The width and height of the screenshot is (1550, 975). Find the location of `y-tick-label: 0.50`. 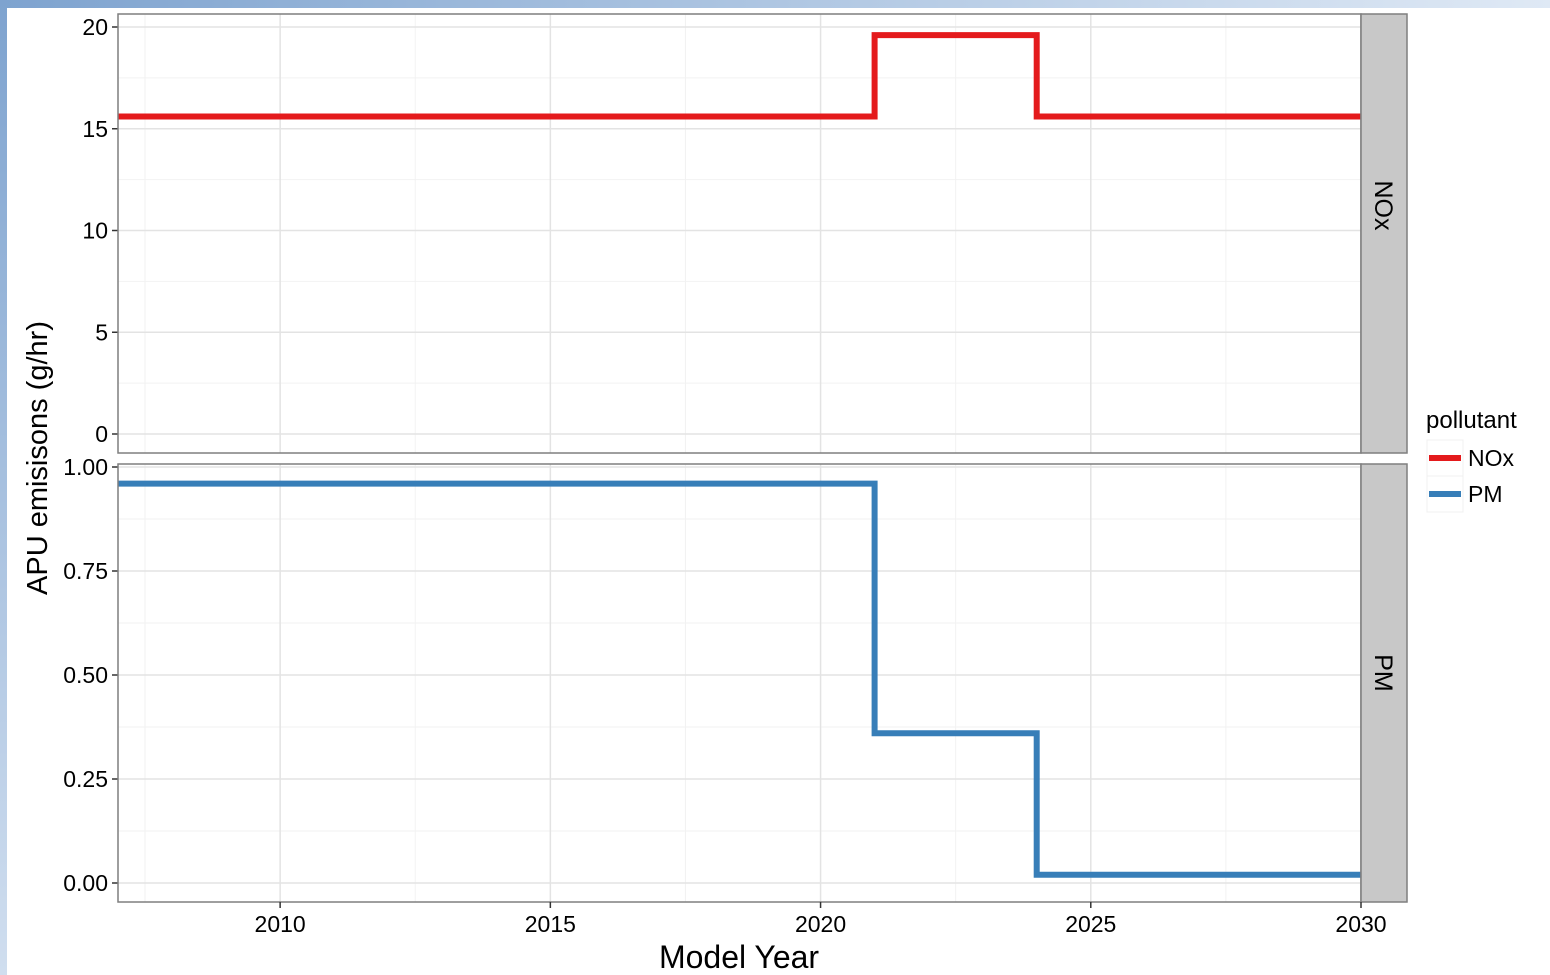

y-tick-label: 0.50 is located at coordinates (85, 675).